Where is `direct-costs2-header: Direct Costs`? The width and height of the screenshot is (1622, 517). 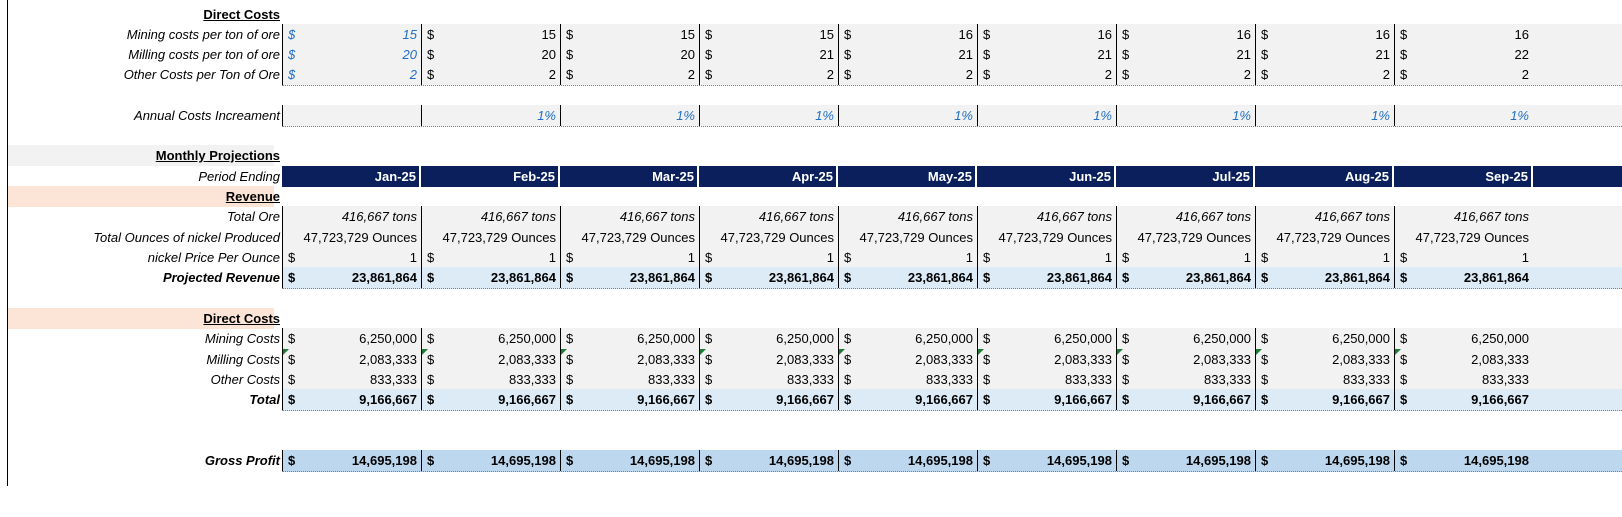
direct-costs2-header: Direct Costs is located at coordinates (241, 318).